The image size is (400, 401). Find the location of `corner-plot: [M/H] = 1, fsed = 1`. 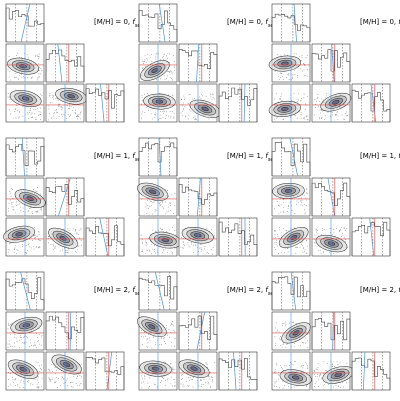

corner-plot: [M/H] = 1, fsed = 1 is located at coordinates (214, 197).